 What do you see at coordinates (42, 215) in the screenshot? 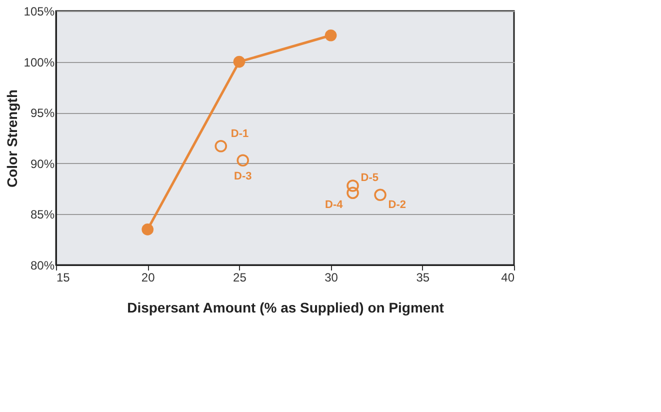
I see `y-tick-label: 85%` at bounding box center [42, 215].